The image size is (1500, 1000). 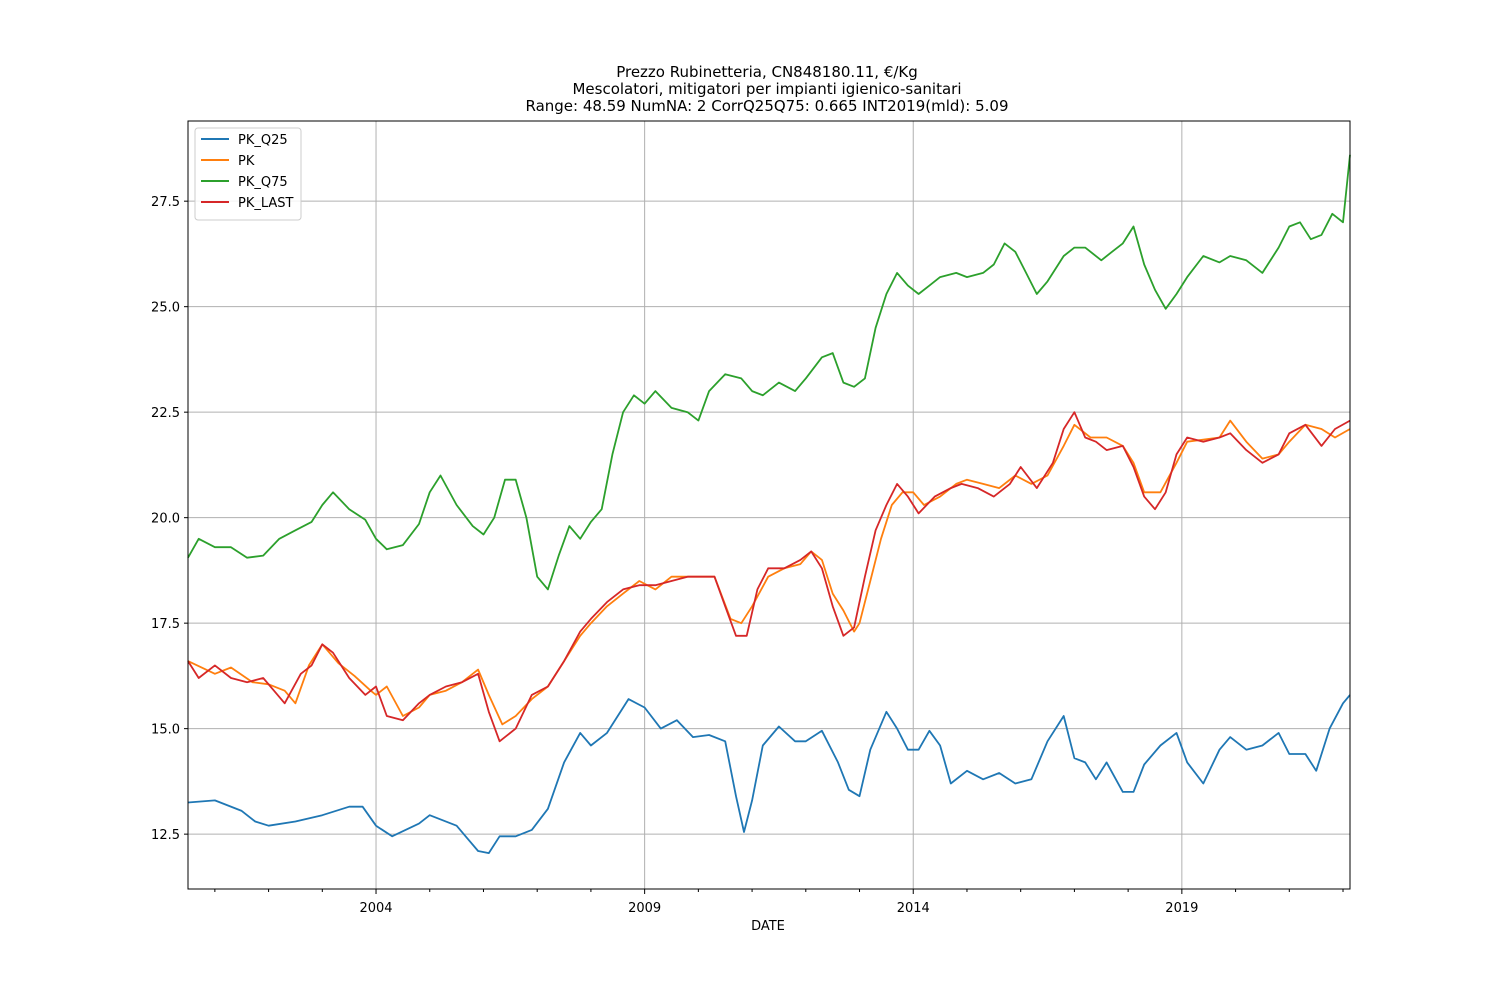 I want to click on y-tick-label: 22.5, so click(x=165, y=413).